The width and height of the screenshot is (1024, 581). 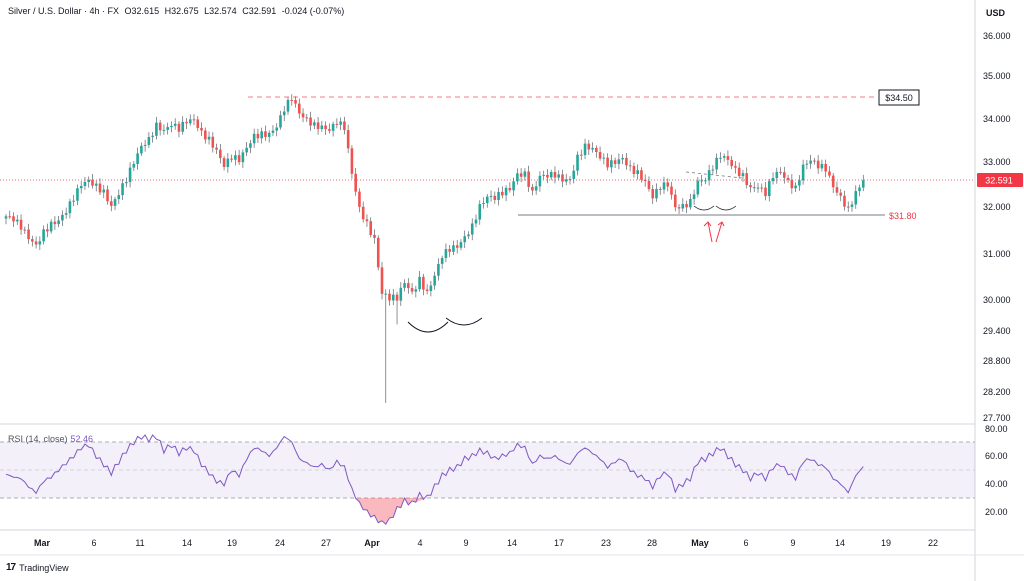 What do you see at coordinates (933, 543) in the screenshot?
I see `date-tick-label: 22` at bounding box center [933, 543].